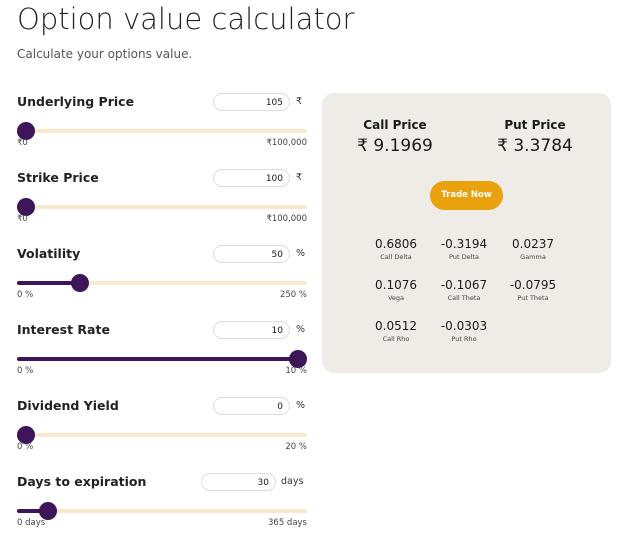 The height and width of the screenshot is (540, 625). I want to click on slider-max-label: 10 %, so click(296, 371).